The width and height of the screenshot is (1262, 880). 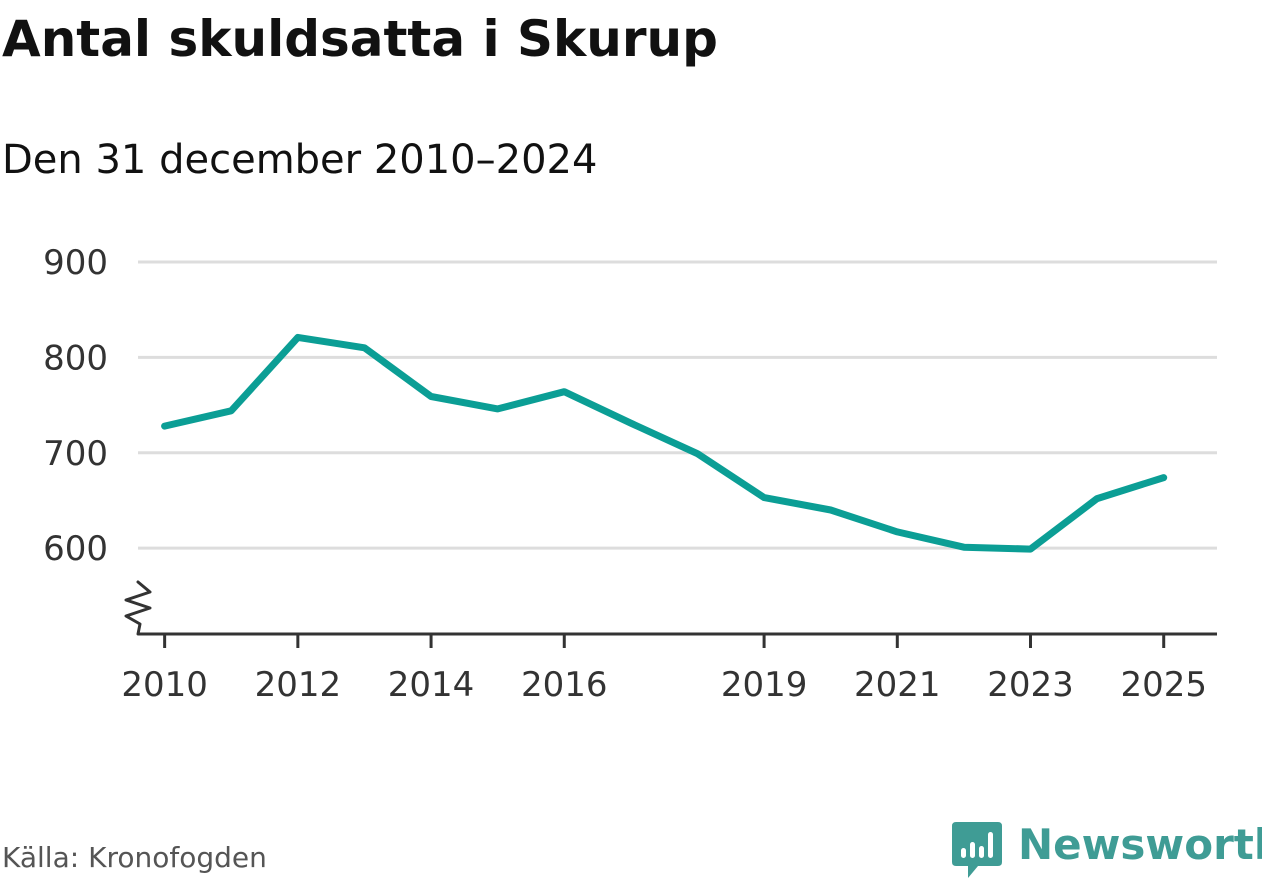 What do you see at coordinates (138, 608) in the screenshot?
I see `y-axis-break-marker` at bounding box center [138, 608].